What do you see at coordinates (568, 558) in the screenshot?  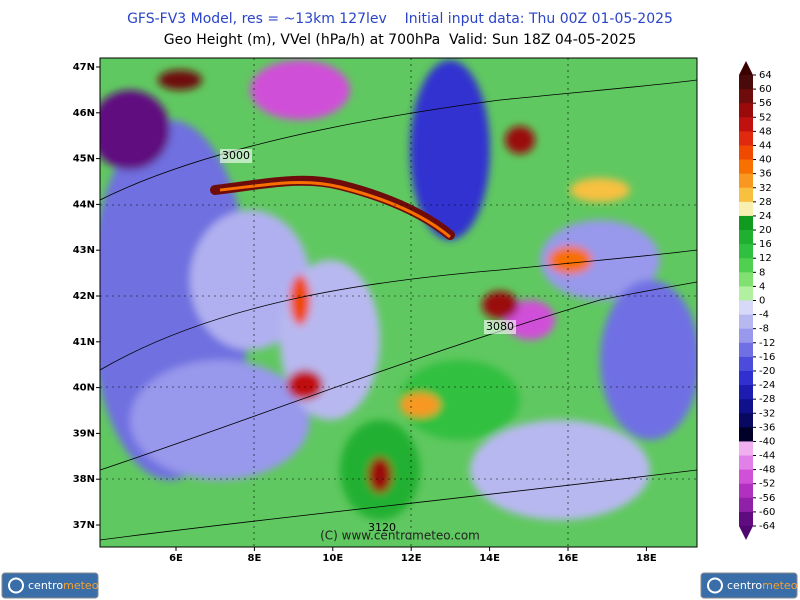 I see `longitude-label: 16E` at bounding box center [568, 558].